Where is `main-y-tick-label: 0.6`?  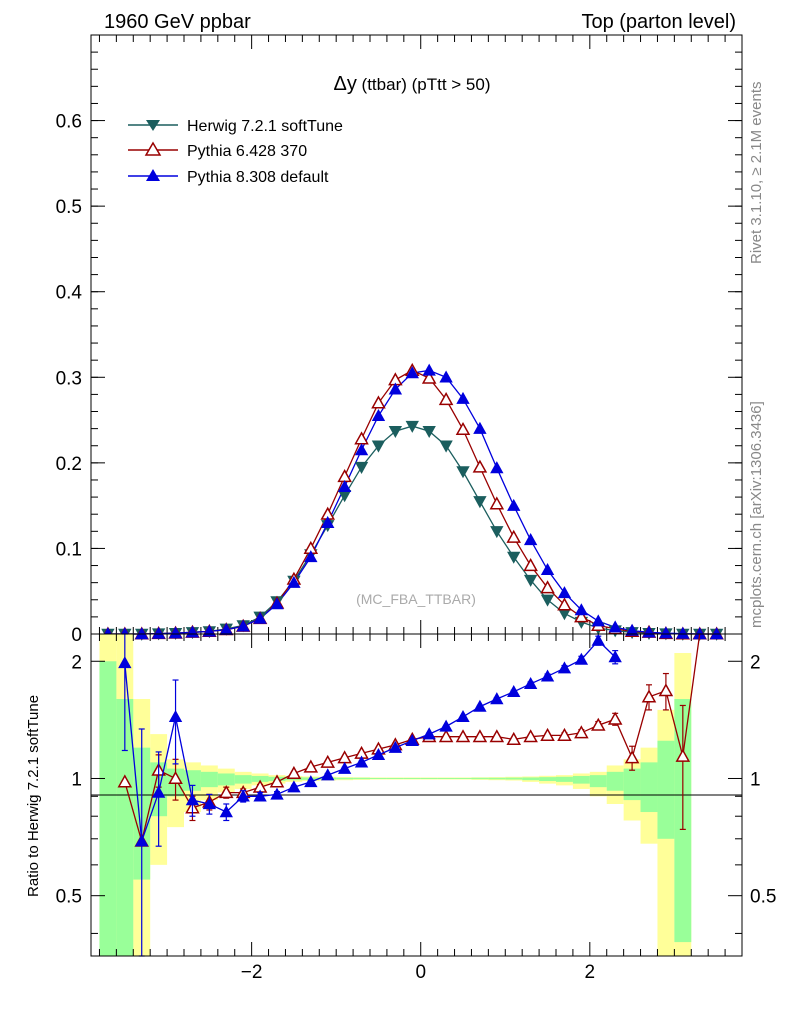
main-y-tick-label: 0.6 is located at coordinates (69, 122).